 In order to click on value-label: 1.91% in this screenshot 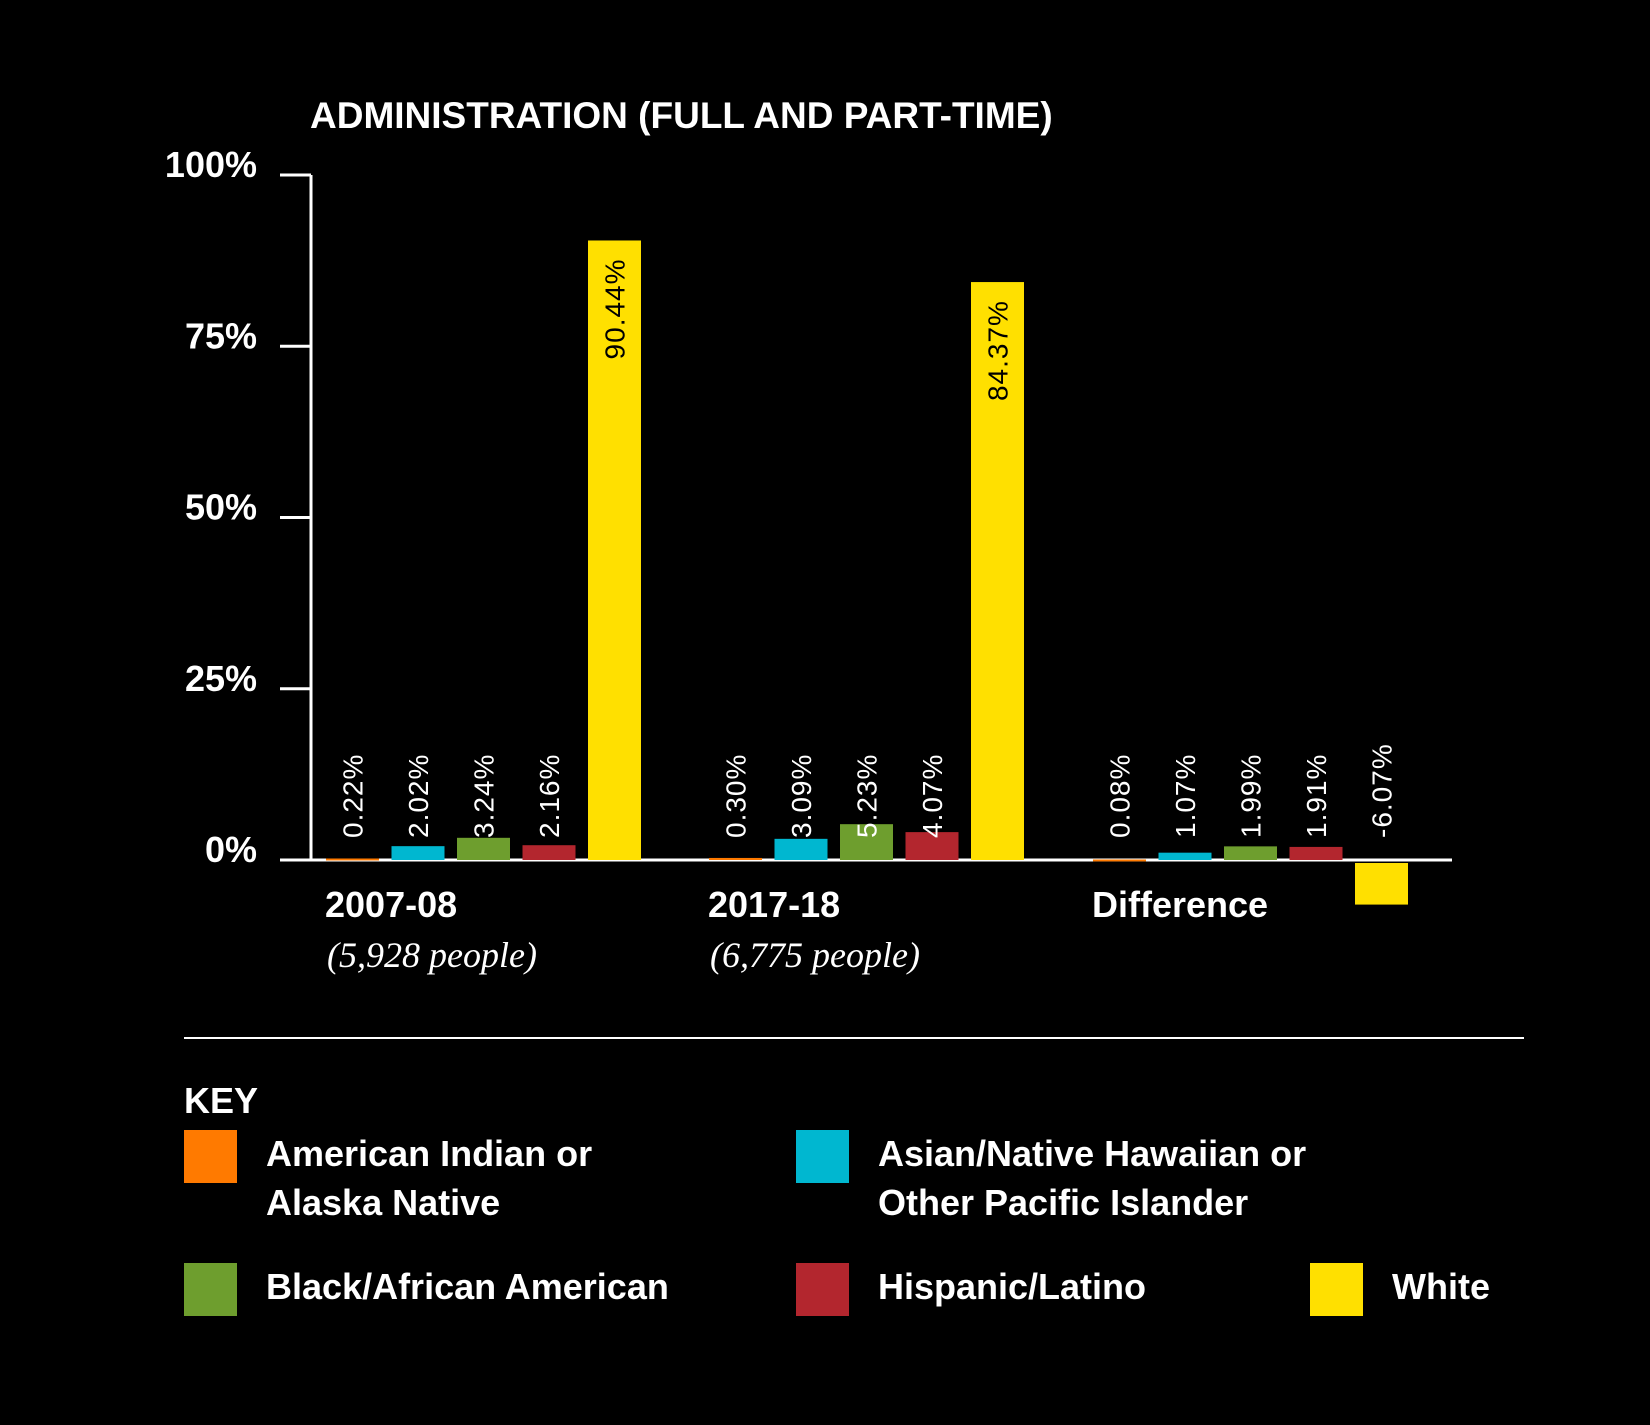, I will do `click(1316, 796)`.